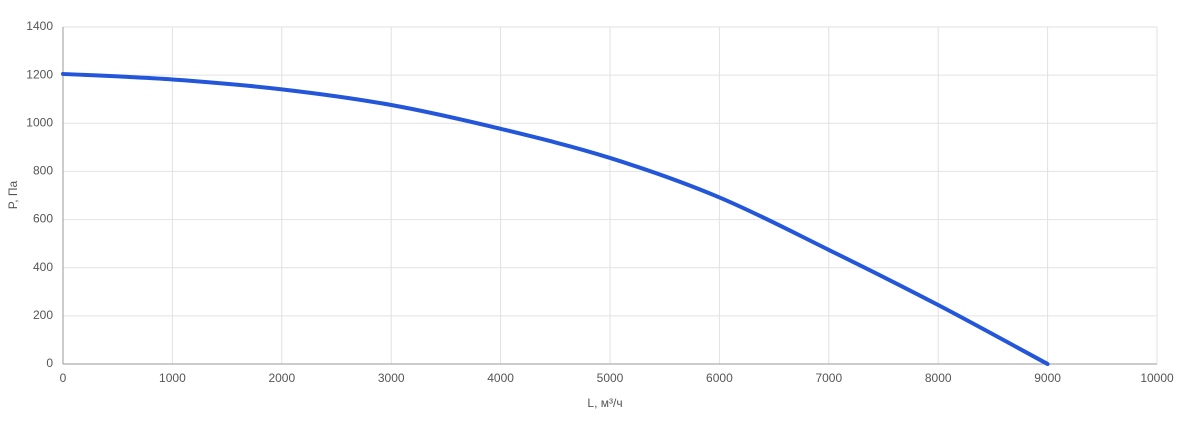 The height and width of the screenshot is (428, 1200). I want to click on y-tick-label: 800, so click(43, 171).